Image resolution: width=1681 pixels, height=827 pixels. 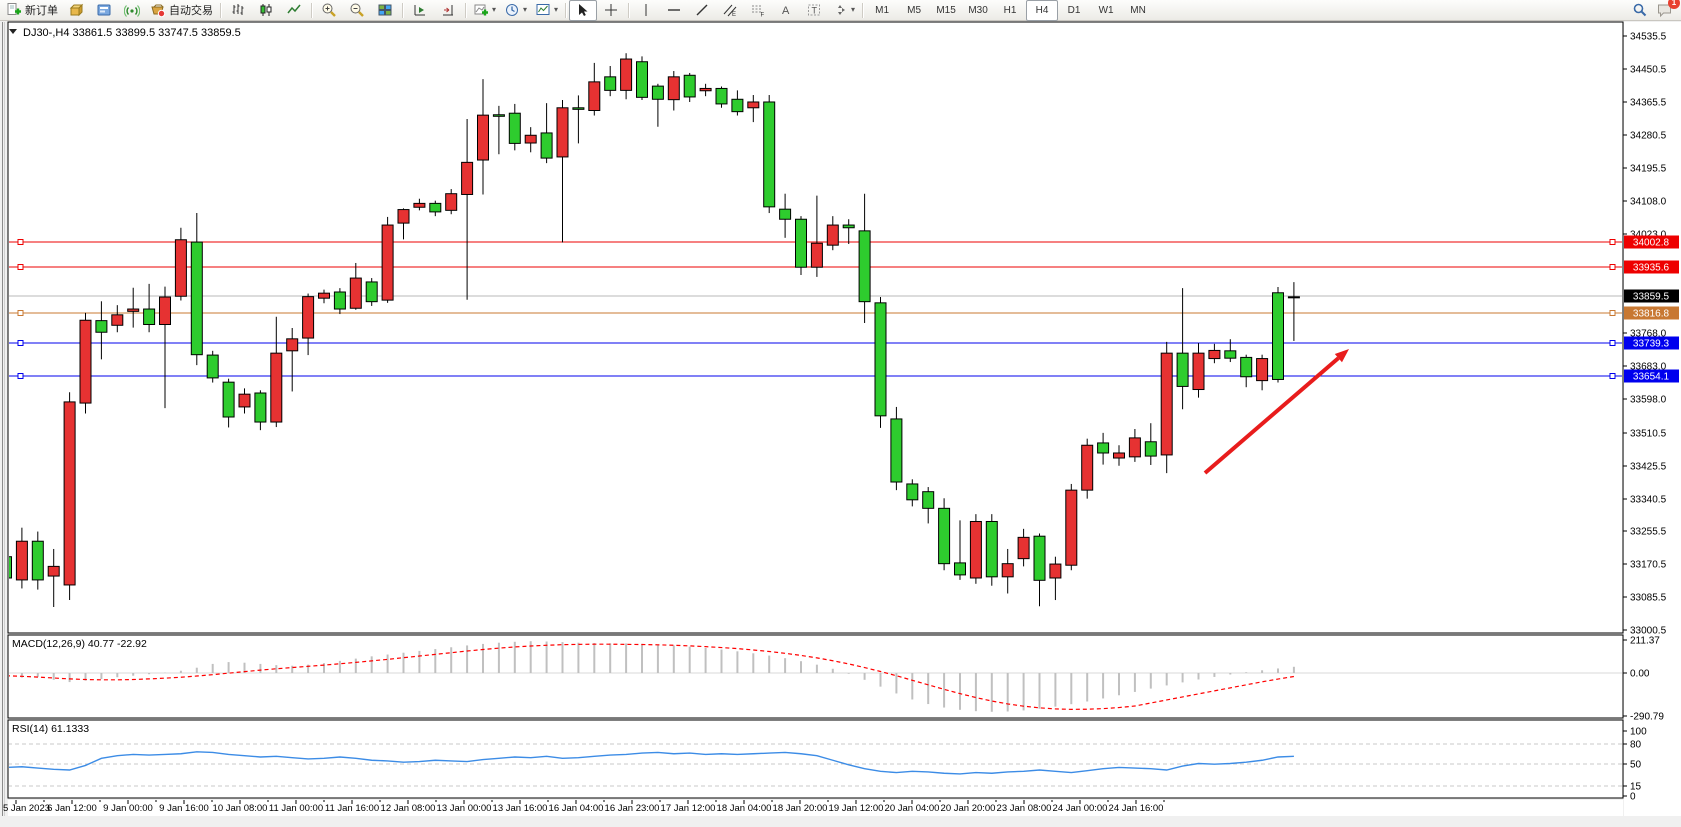 What do you see at coordinates (13, 31) in the screenshot?
I see `one-click-trading-toggle` at bounding box center [13, 31].